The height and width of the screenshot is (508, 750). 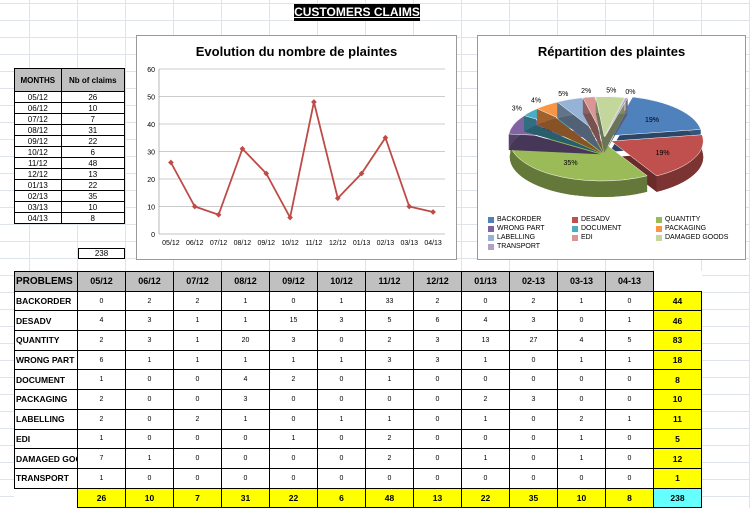 I want to click on problem-total: 8, so click(x=677, y=380).